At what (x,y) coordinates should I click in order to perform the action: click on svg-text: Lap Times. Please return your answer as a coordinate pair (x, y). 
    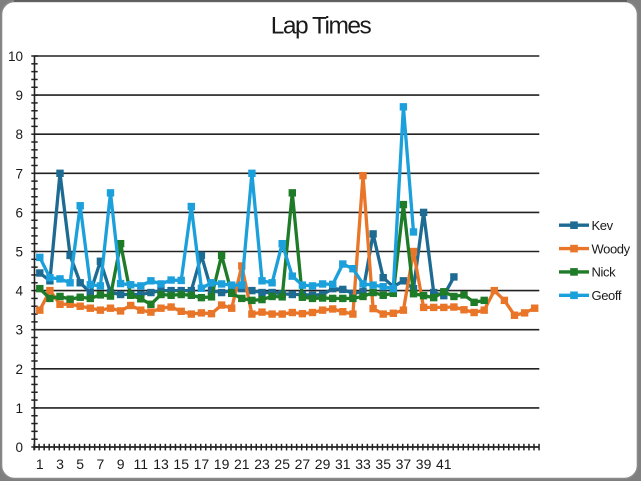
    Looking at the image, I should click on (321, 26).